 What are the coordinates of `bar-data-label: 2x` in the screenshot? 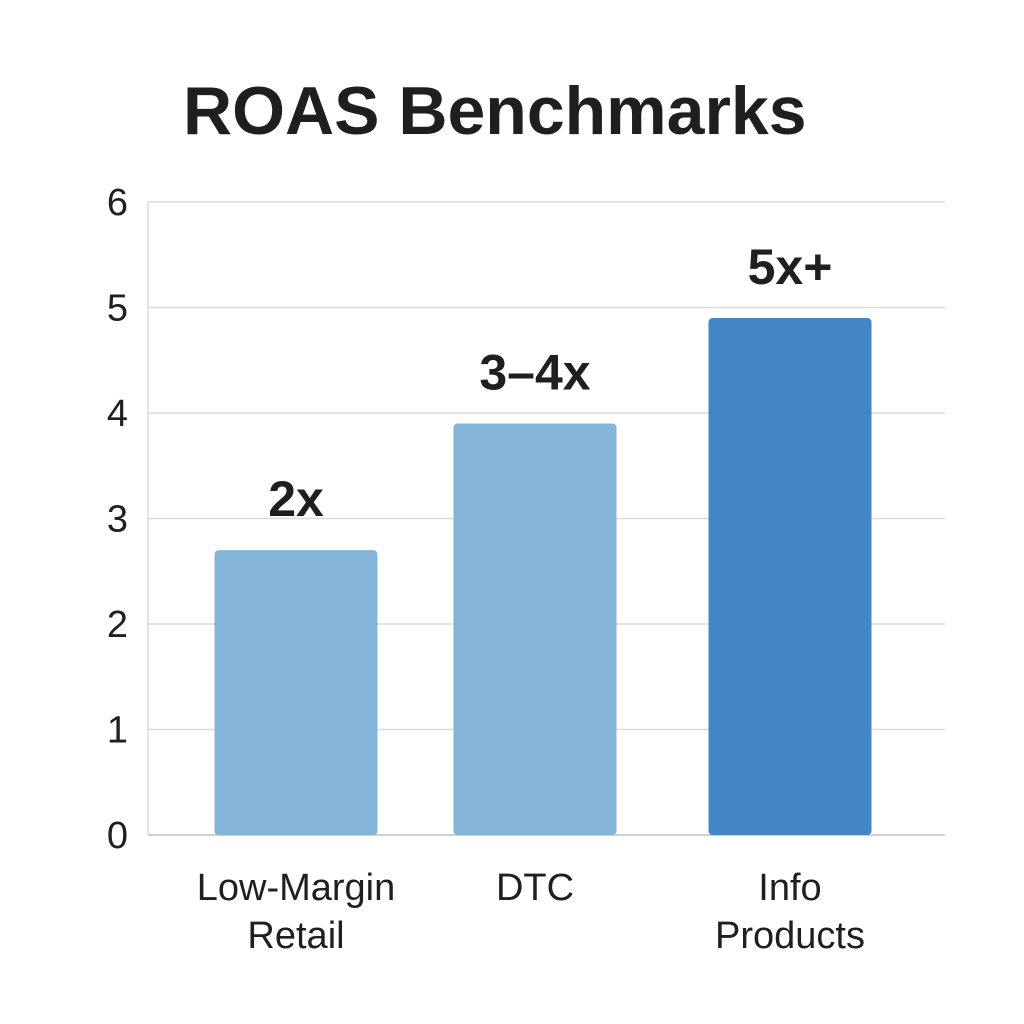 It's located at (296, 499).